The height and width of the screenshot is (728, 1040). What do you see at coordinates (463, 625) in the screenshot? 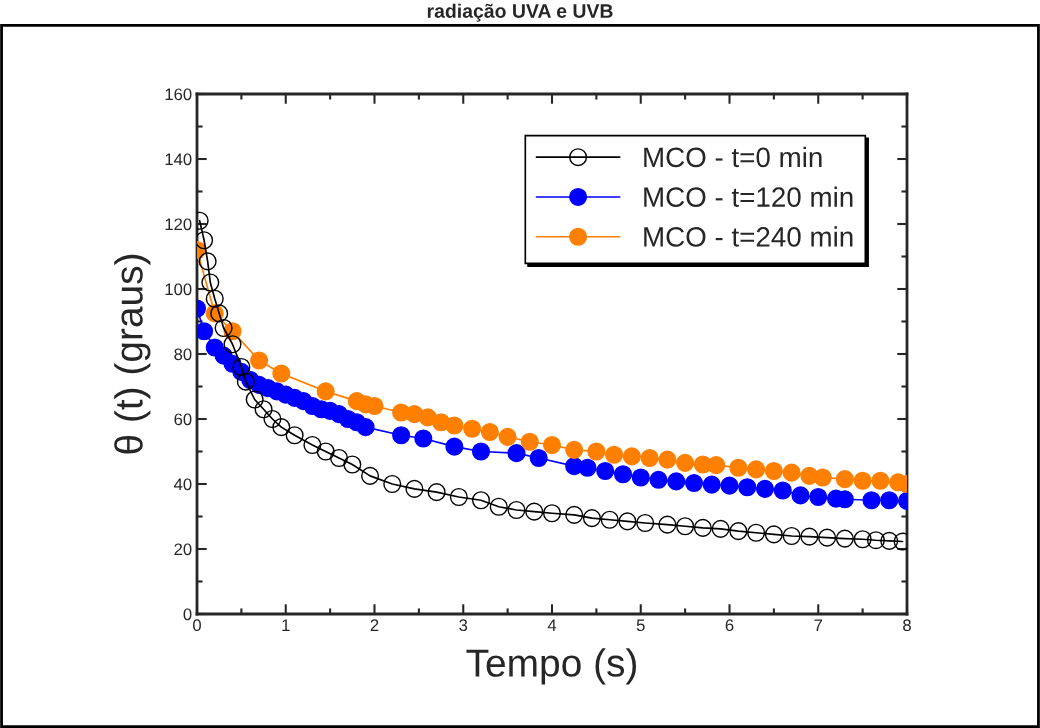
I see `x-tick-label: 3` at bounding box center [463, 625].